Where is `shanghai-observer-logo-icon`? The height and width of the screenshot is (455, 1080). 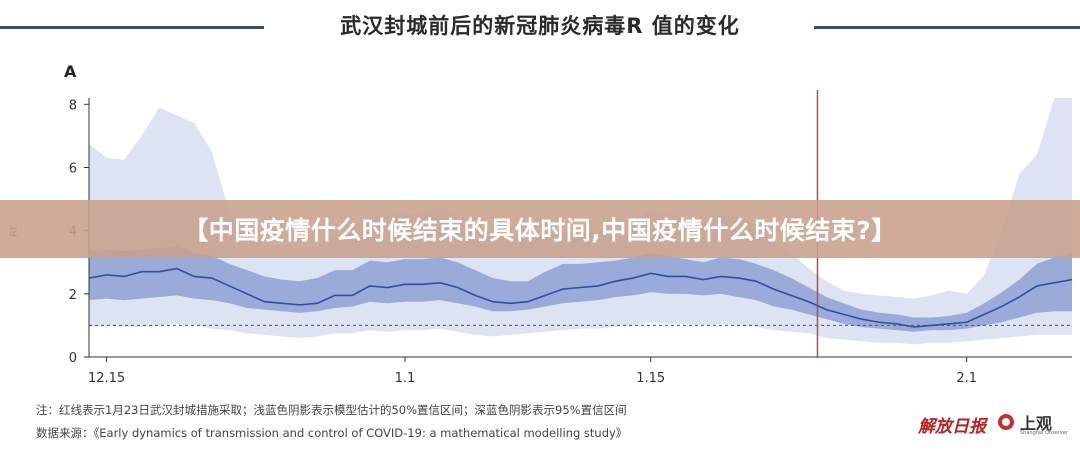
shanghai-observer-logo-icon is located at coordinates (1006, 422).